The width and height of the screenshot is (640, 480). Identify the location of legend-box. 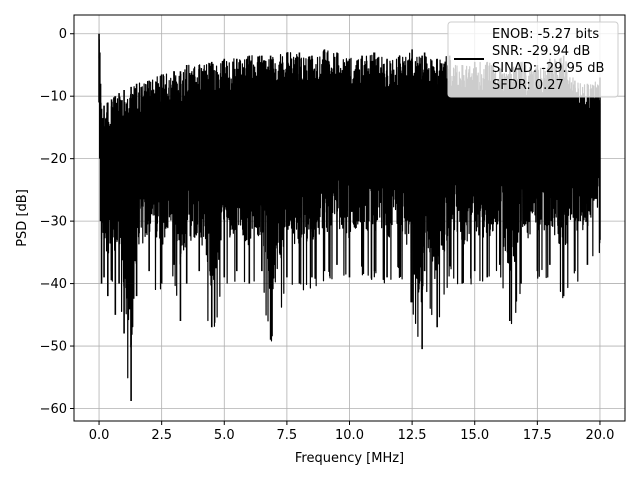
(533, 59).